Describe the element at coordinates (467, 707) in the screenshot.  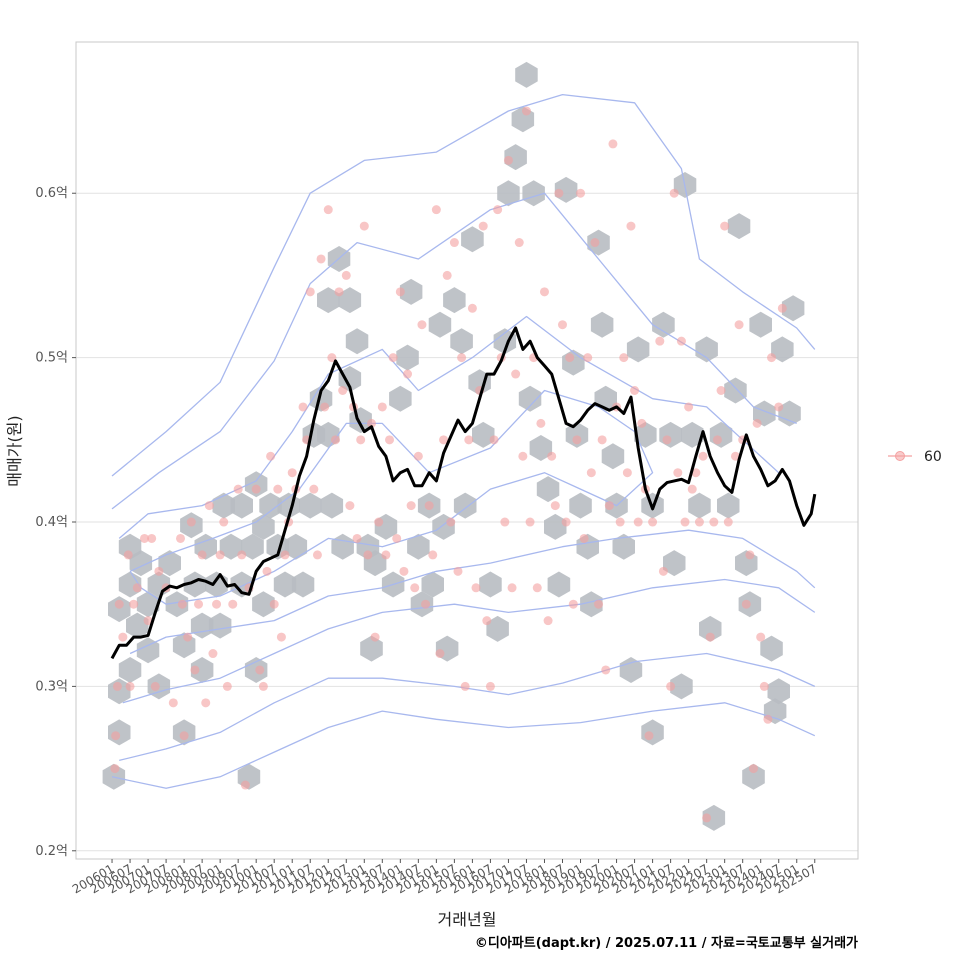
I see `density-contour` at that location.